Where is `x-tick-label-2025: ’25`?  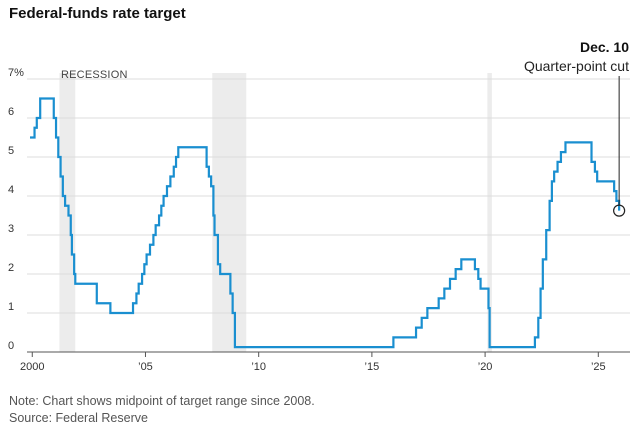 x-tick-label-2025: ’25 is located at coordinates (598, 367).